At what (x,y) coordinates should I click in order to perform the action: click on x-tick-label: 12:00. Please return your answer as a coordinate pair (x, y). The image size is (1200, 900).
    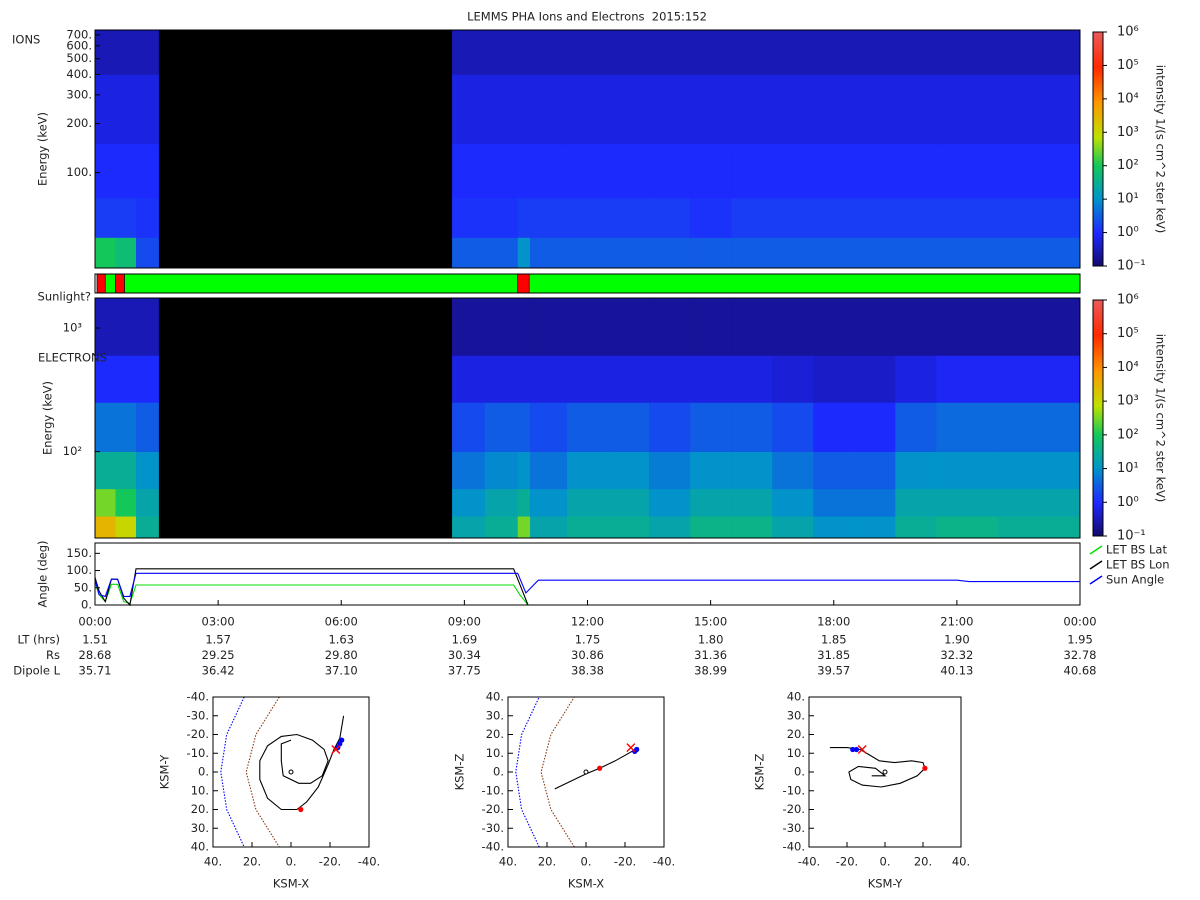
    Looking at the image, I should click on (587, 622).